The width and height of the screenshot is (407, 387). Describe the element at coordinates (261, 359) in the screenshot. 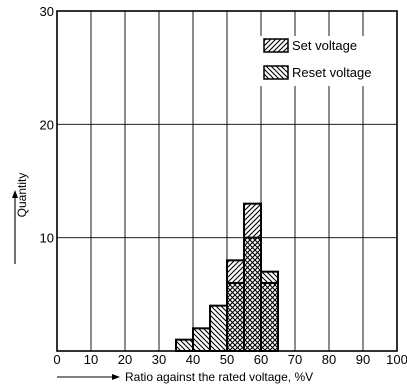

I see `x-tick-label: 60` at that location.